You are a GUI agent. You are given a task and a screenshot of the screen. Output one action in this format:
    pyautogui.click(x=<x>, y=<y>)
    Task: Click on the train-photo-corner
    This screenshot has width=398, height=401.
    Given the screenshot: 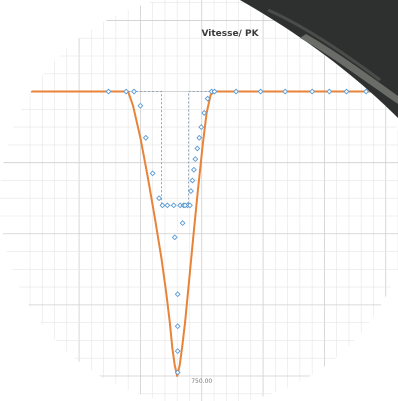 What is the action you would take?
    pyautogui.click(x=319, y=59)
    